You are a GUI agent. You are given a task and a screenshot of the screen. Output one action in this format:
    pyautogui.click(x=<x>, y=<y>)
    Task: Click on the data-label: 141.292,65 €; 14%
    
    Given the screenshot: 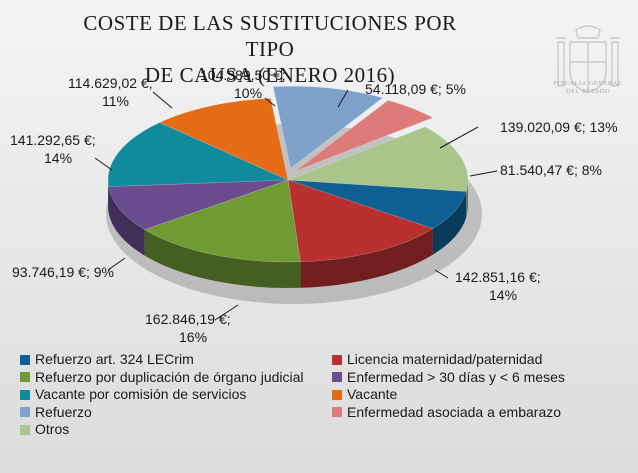 What is the action you would take?
    pyautogui.click(x=53, y=149)
    